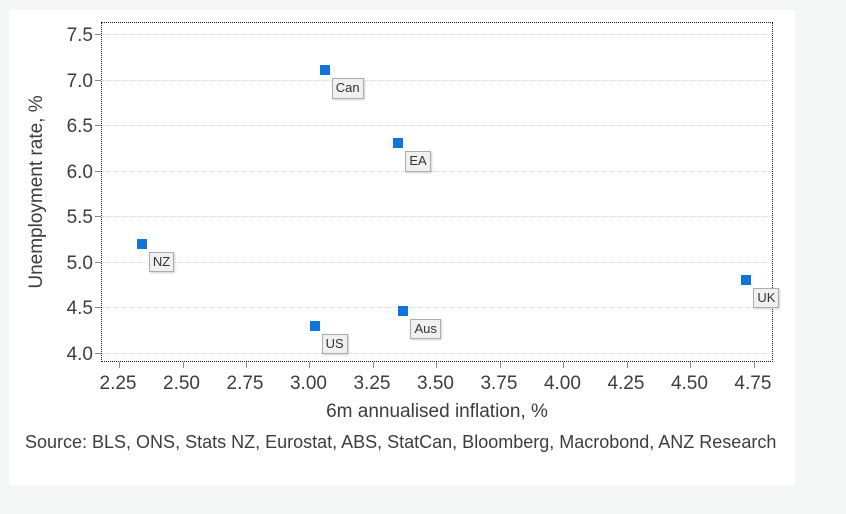 The image size is (846, 514). What do you see at coordinates (334, 343) in the screenshot?
I see `point-label-us: US` at bounding box center [334, 343].